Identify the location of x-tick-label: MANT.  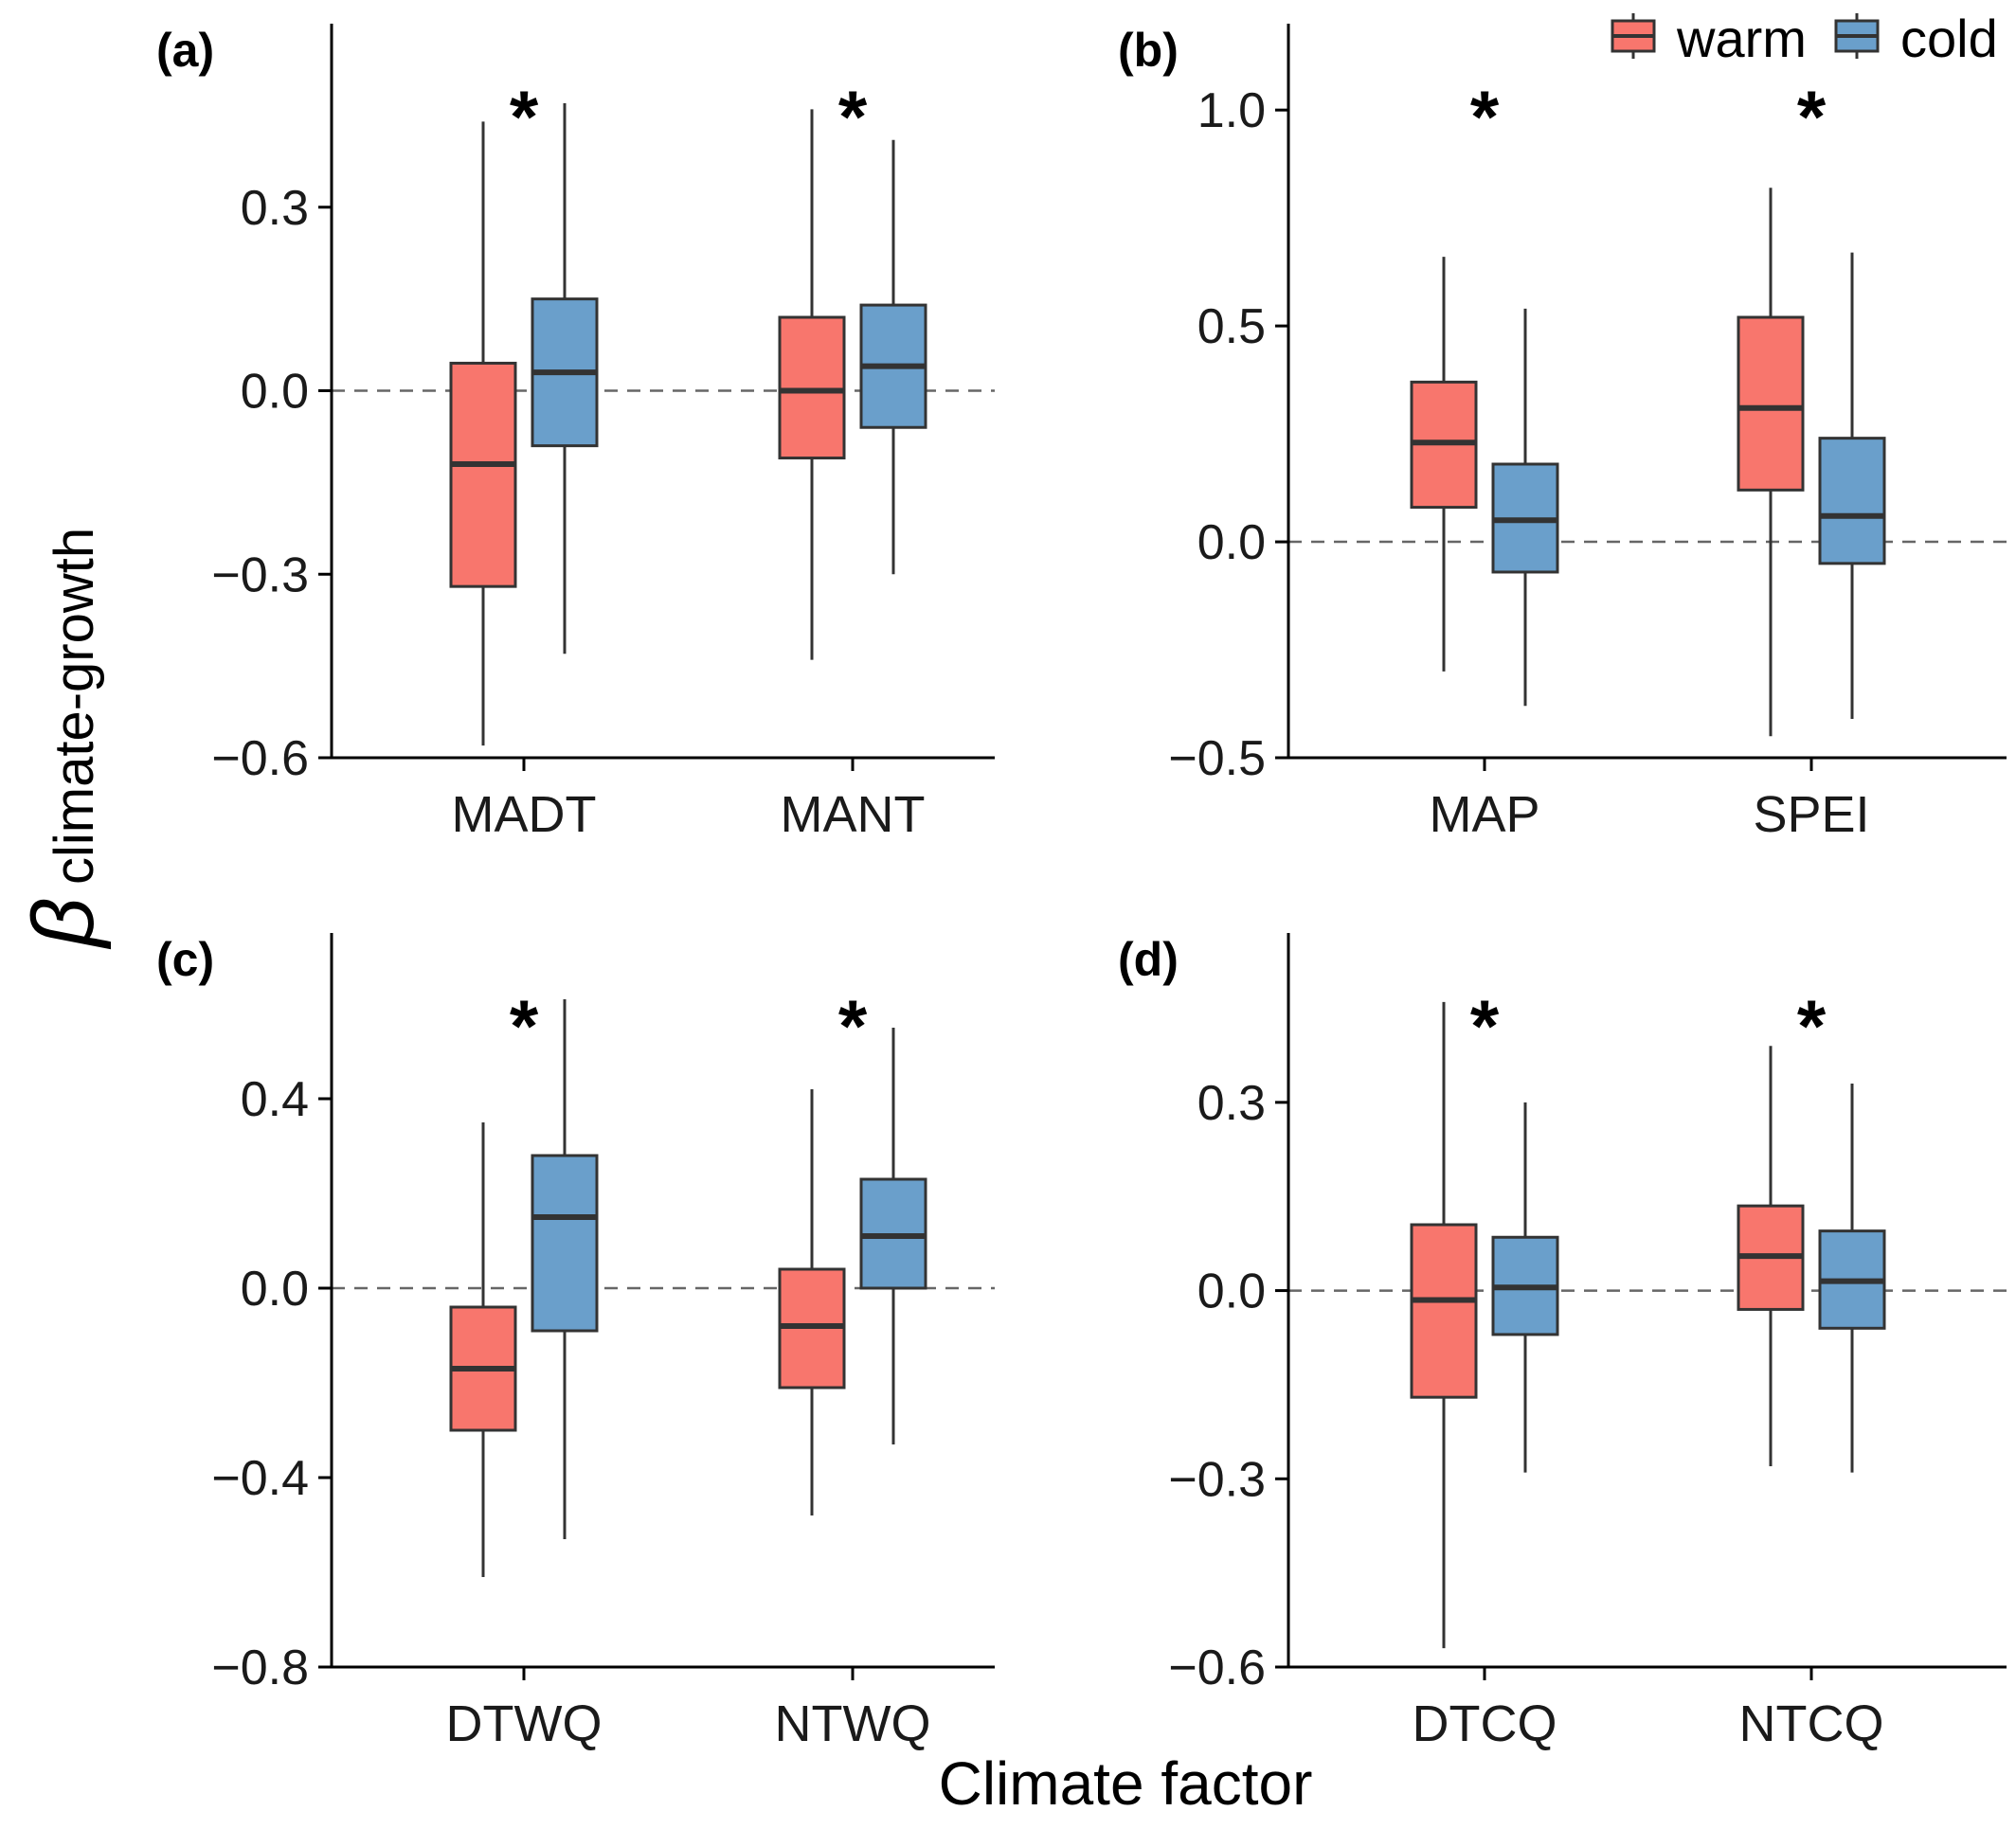
(853, 814).